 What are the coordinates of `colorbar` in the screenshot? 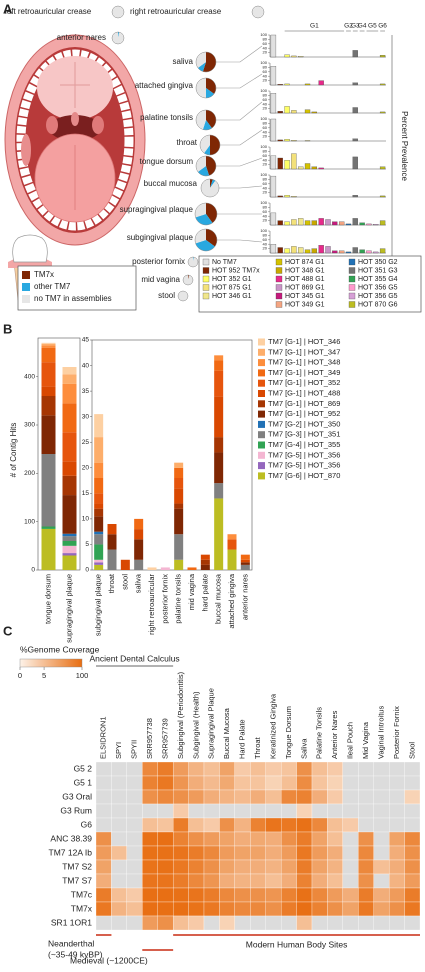 It's located at (51, 663).